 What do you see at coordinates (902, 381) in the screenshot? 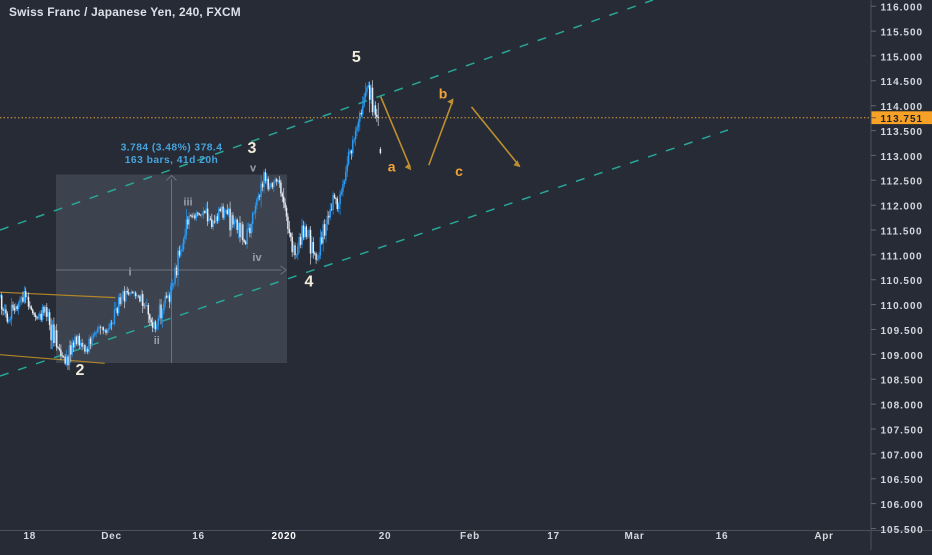
I see `svg-text: 108.500` at bounding box center [902, 381].